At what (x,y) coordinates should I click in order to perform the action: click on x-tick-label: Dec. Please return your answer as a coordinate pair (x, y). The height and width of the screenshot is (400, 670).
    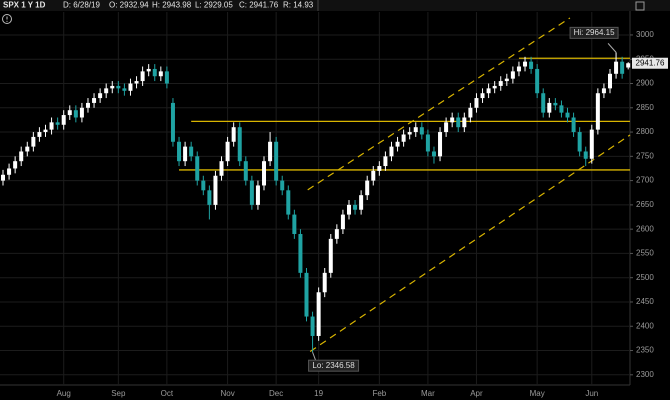
    Looking at the image, I should click on (276, 393).